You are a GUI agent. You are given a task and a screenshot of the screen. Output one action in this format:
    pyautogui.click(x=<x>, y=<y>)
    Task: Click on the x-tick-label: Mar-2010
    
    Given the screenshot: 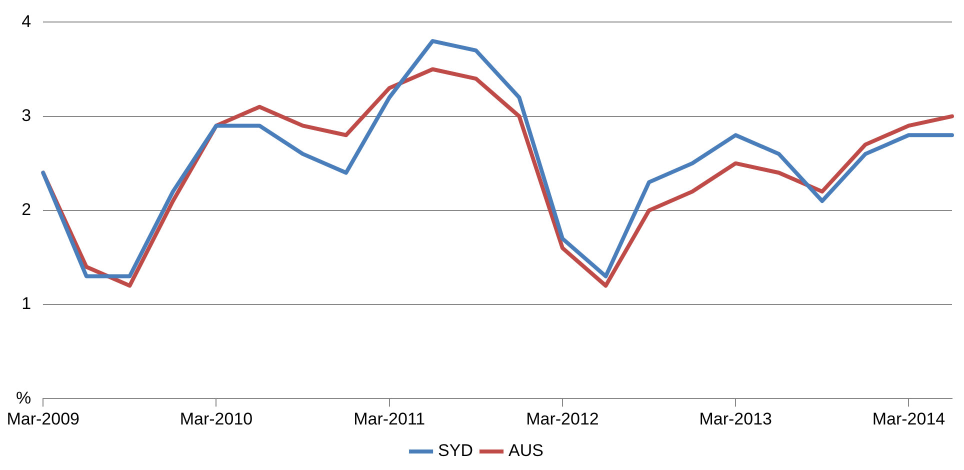 What is the action you would take?
    pyautogui.click(x=216, y=418)
    